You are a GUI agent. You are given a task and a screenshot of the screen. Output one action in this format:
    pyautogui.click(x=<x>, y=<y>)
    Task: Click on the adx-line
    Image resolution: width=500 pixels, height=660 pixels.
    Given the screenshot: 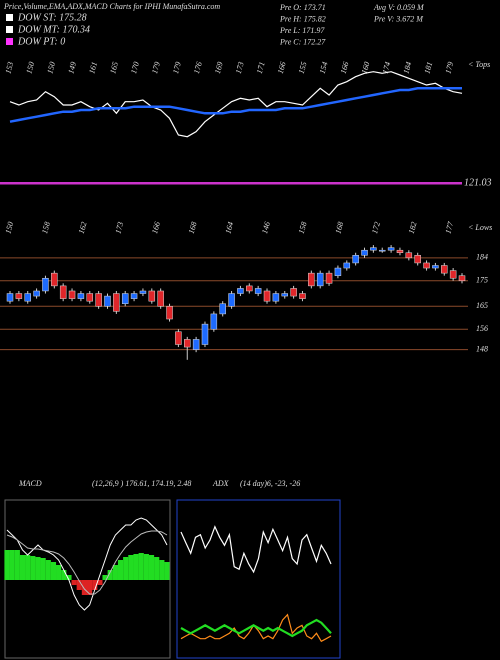 What is the action you would take?
    pyautogui.click(x=256, y=628)
    